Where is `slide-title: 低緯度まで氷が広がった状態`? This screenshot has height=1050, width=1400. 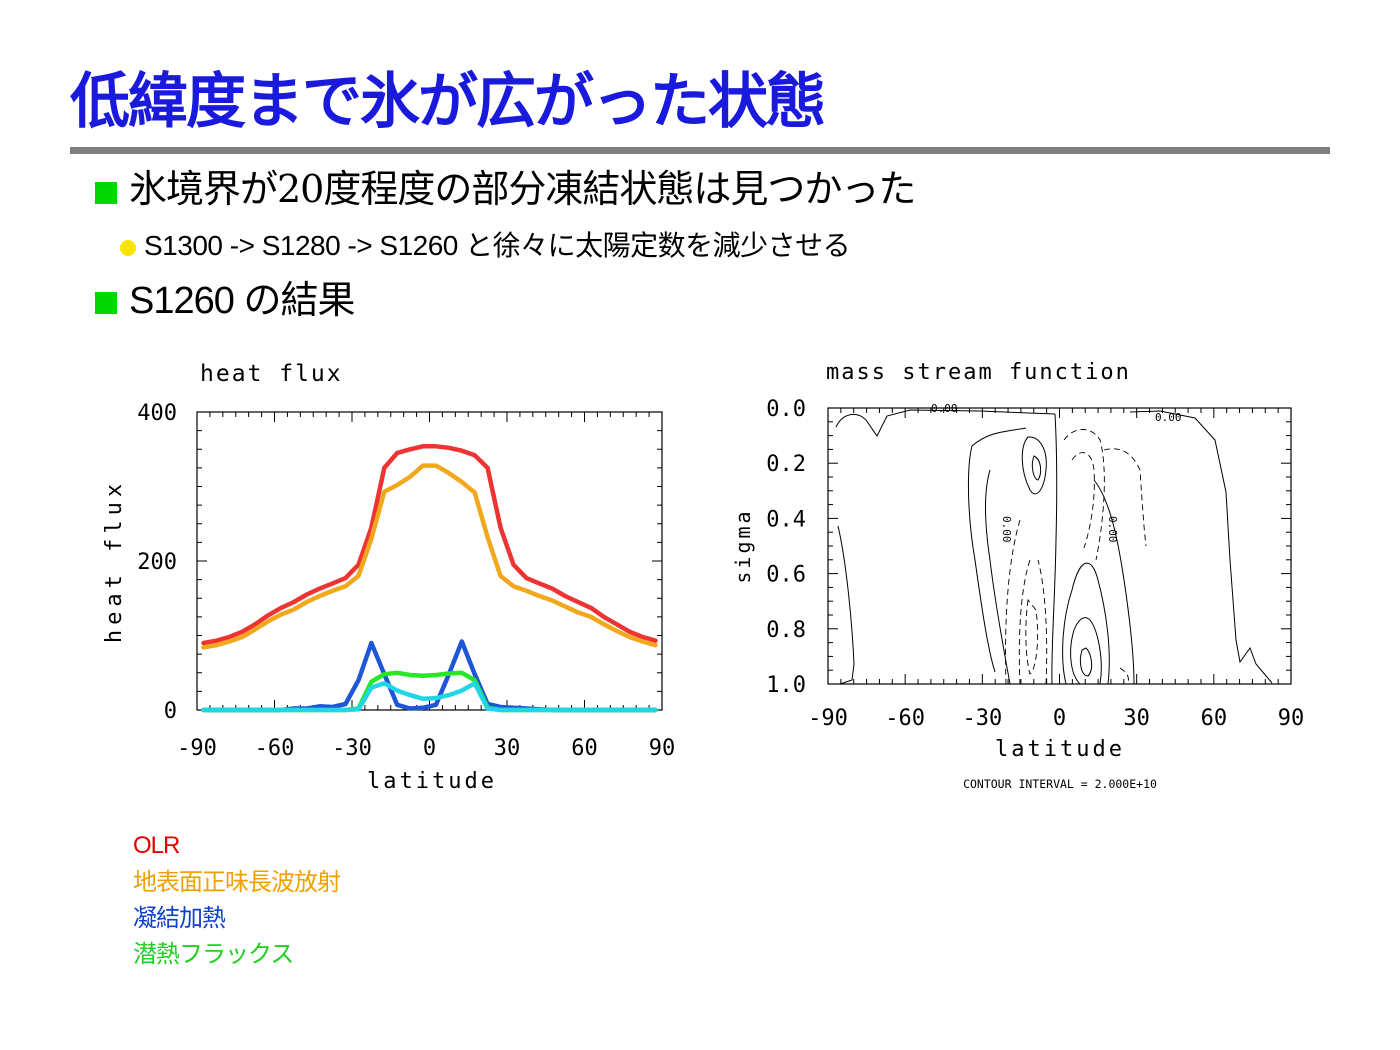
slide-title: 低緯度まで氷が広がった状態 is located at coordinates (448, 102).